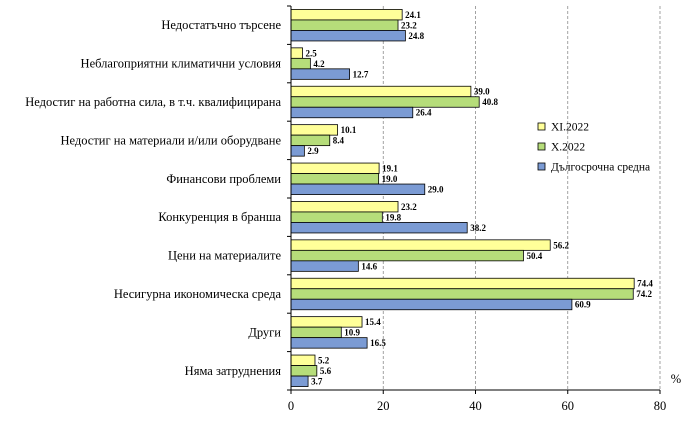 This screenshot has height=427, width=686. I want to click on x-tick-label: 60, so click(568, 406).